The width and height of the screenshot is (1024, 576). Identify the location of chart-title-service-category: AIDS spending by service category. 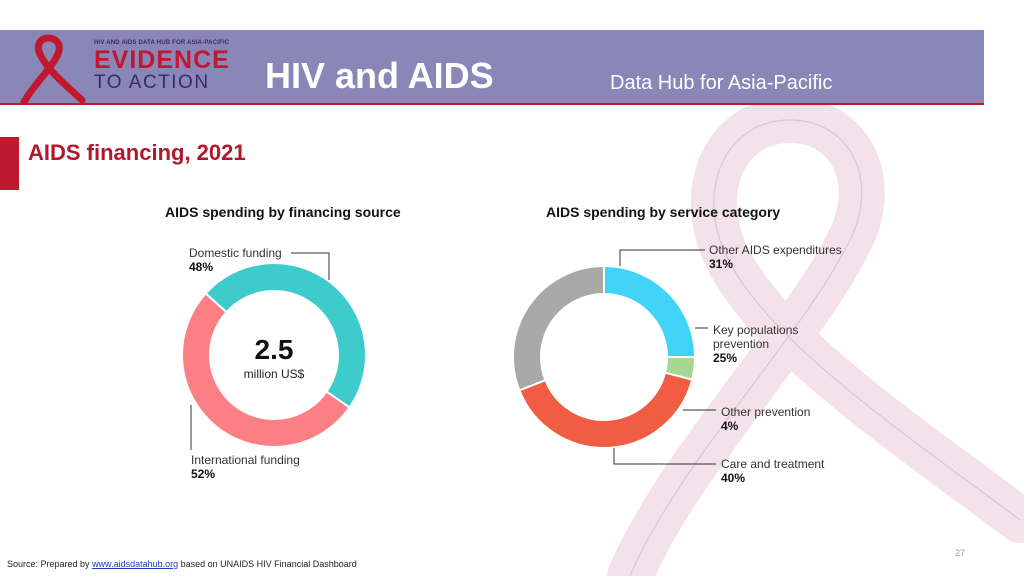
(663, 212).